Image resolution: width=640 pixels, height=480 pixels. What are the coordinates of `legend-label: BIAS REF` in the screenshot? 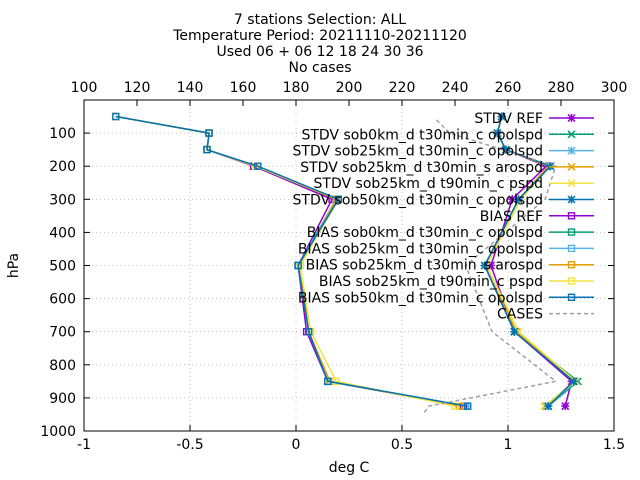 It's located at (511, 217).